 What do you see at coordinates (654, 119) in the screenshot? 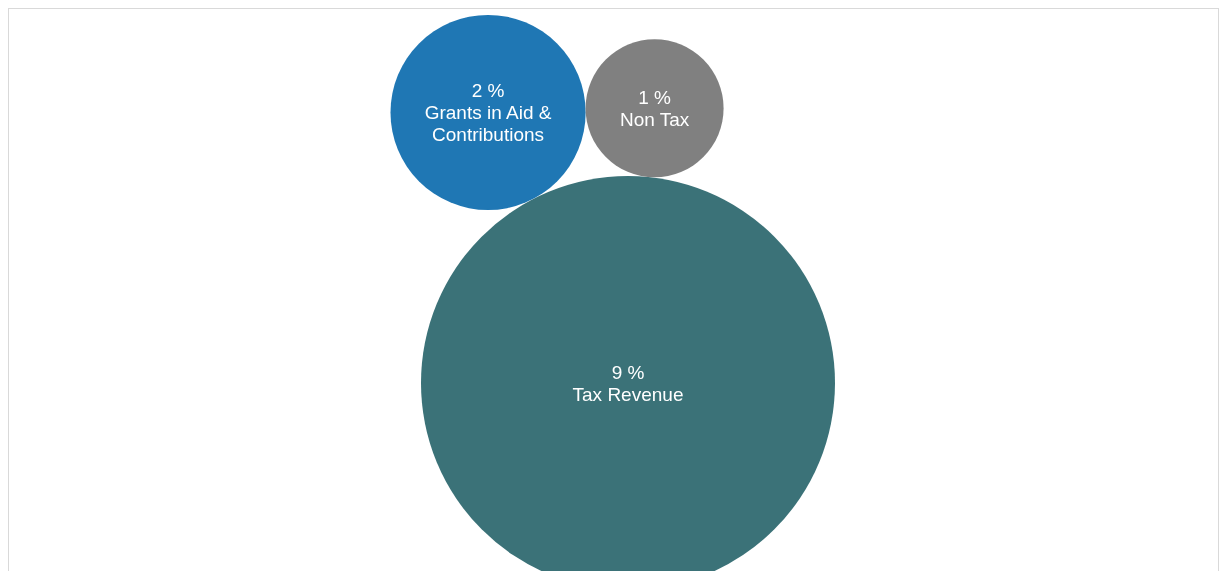
I see `category-label: Non Tax` at bounding box center [654, 119].